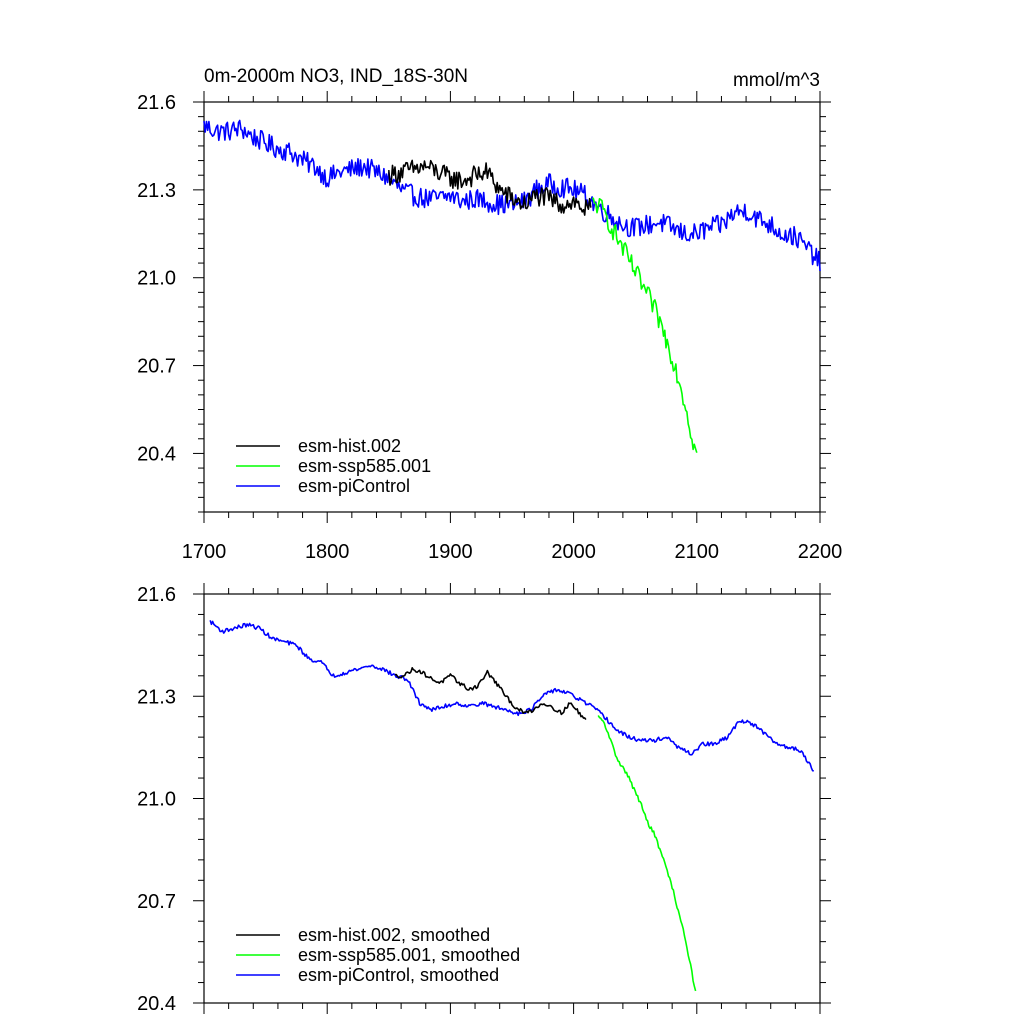  What do you see at coordinates (354, 486) in the screenshot?
I see `legend-label: esm-piControl` at bounding box center [354, 486].